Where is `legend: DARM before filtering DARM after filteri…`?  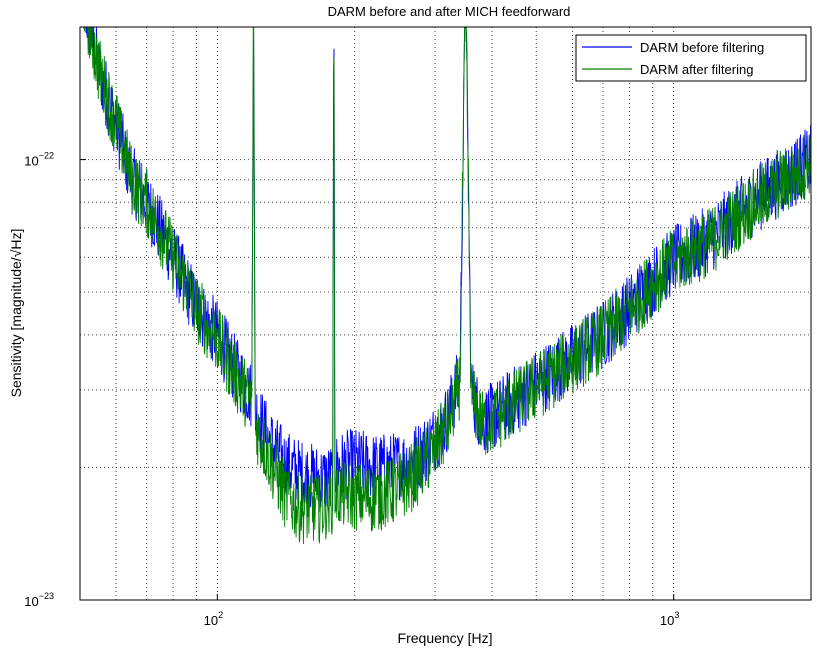
legend: DARM before filtering DARM after filteri… is located at coordinates (691, 58).